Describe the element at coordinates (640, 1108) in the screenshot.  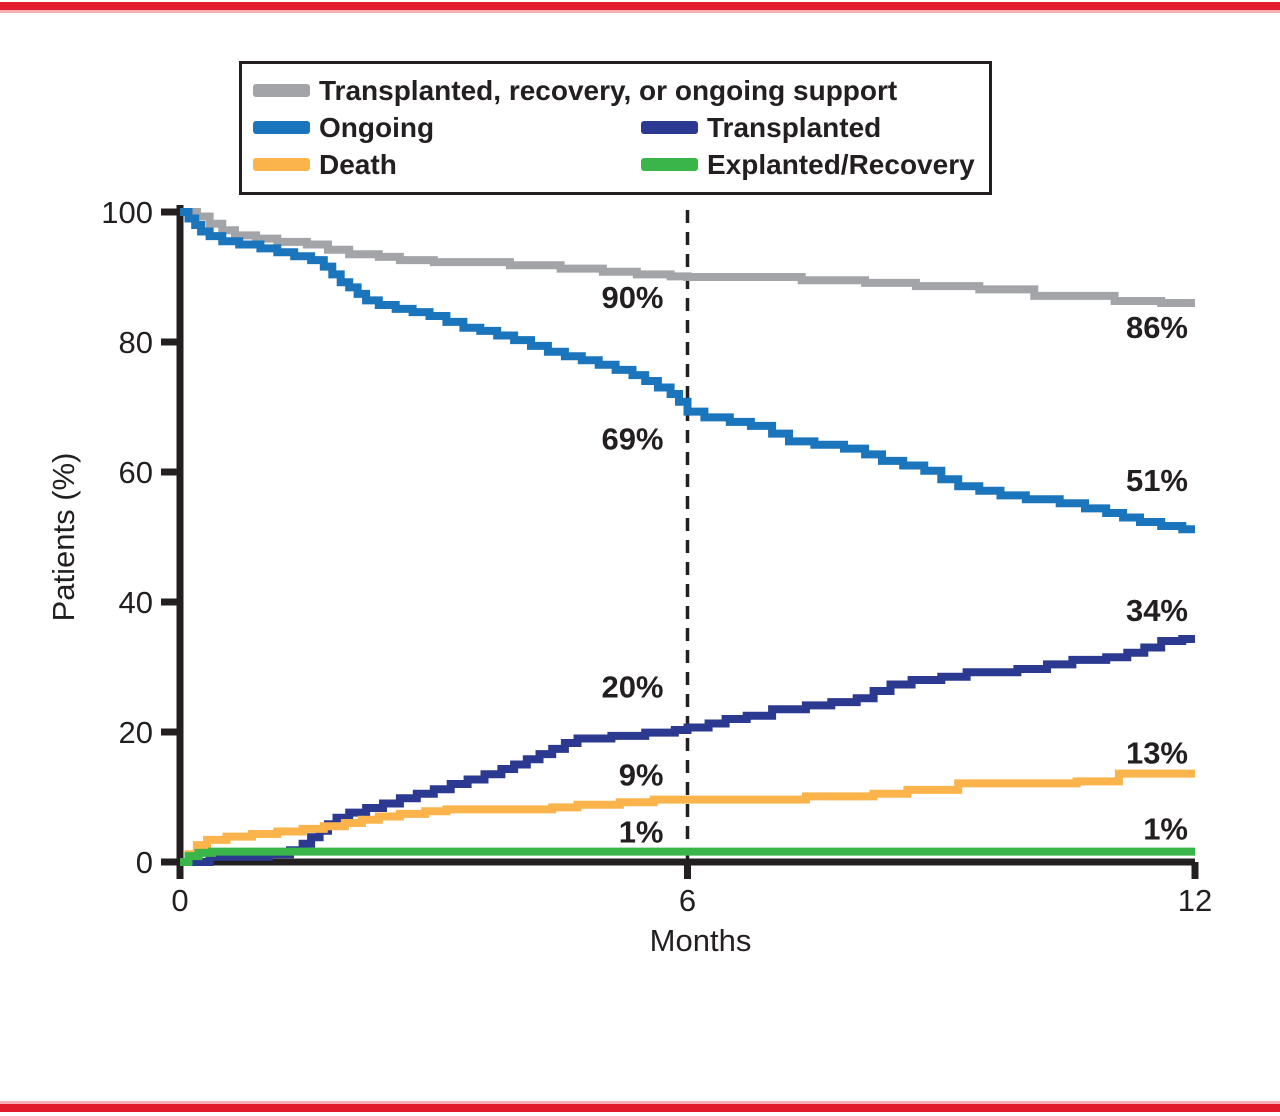
I see `bottom-red-bar` at that location.